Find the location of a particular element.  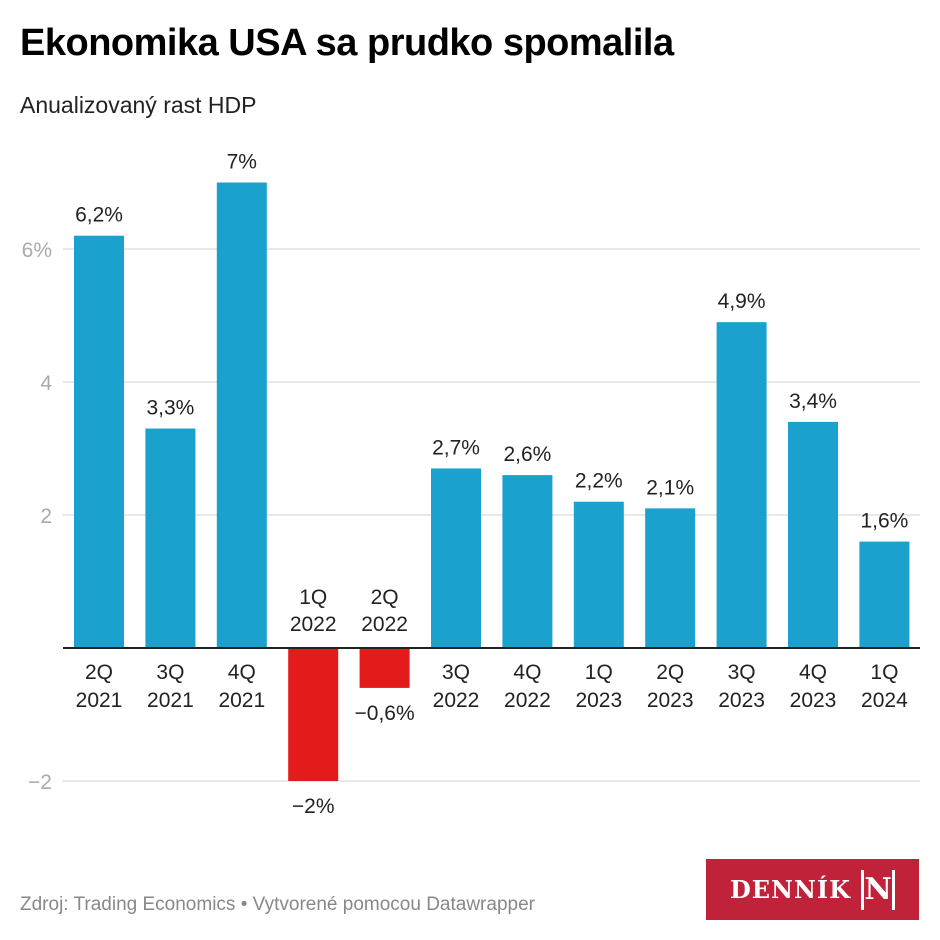

value-label: 2,6% is located at coordinates (527, 454).